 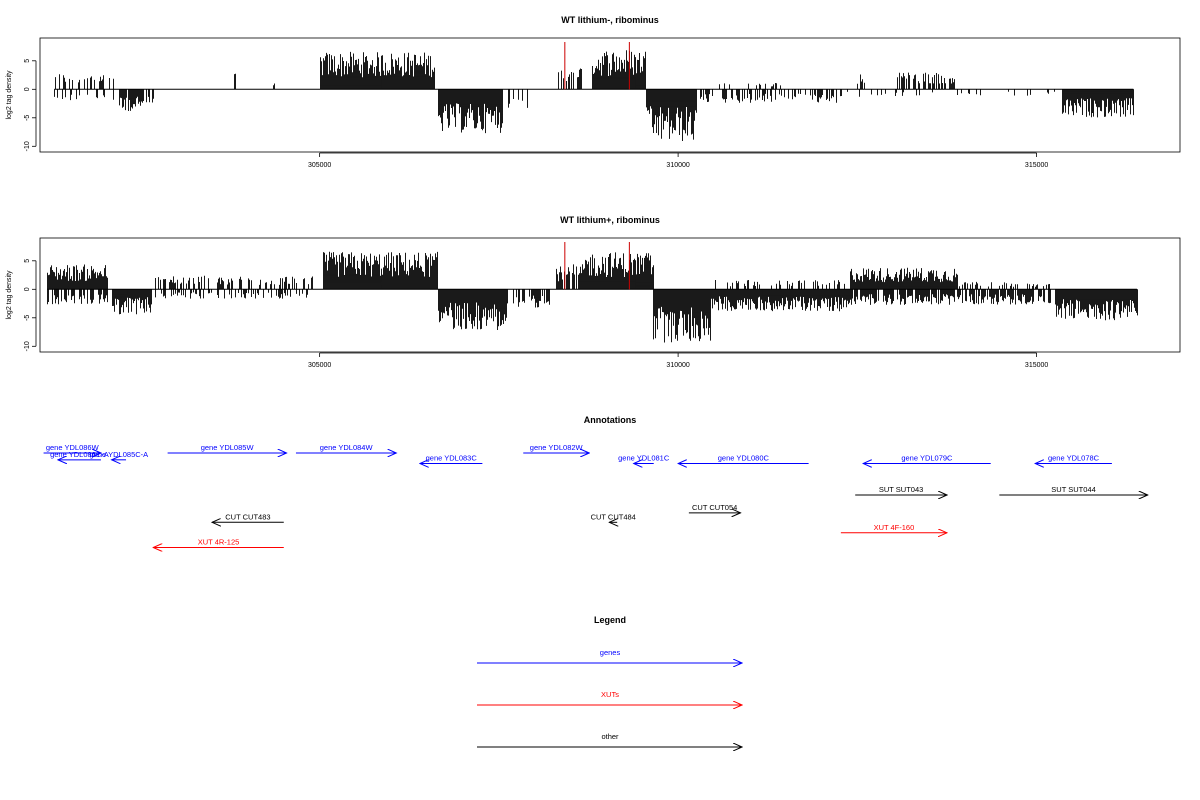 I want to click on annotation-feature: CUT CUT054, so click(x=714, y=508).